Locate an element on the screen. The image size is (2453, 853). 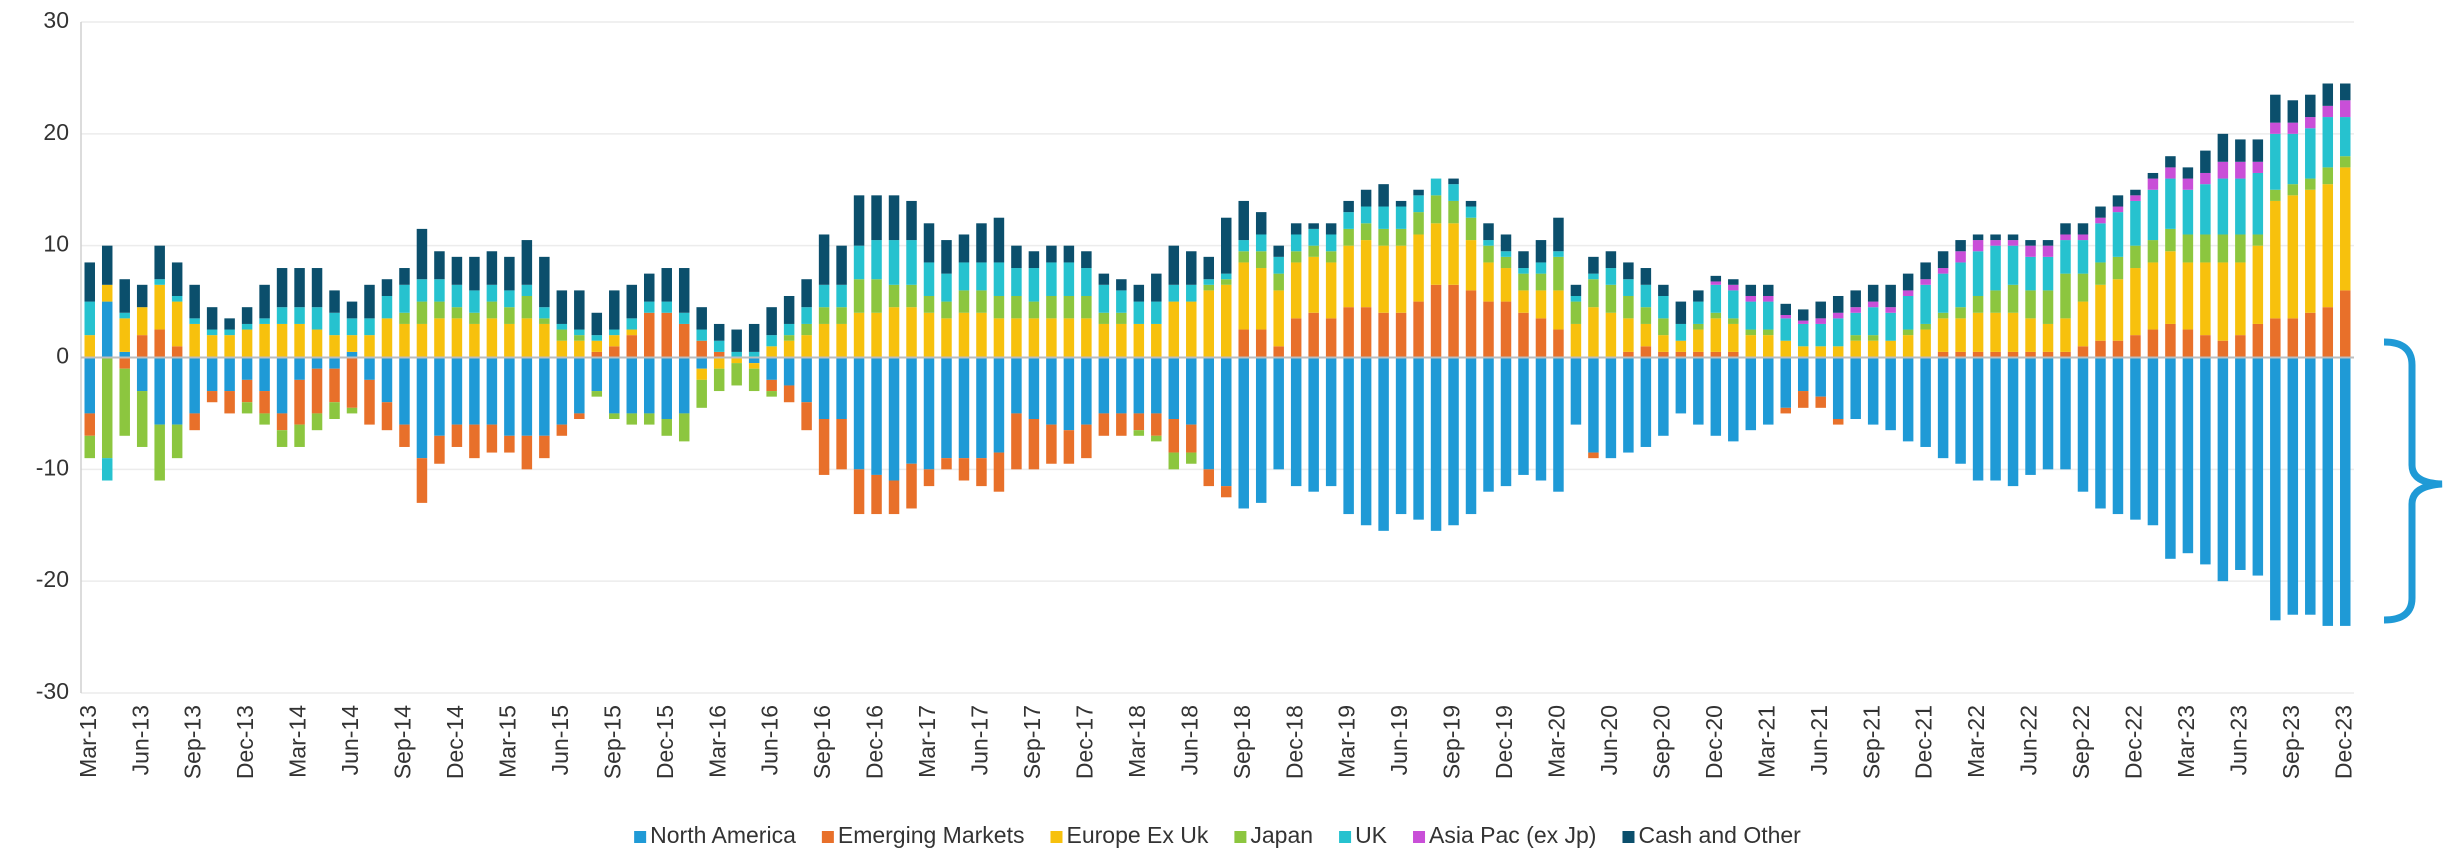
x-tick-label: Sep-23 is located at coordinates (2291, 742).